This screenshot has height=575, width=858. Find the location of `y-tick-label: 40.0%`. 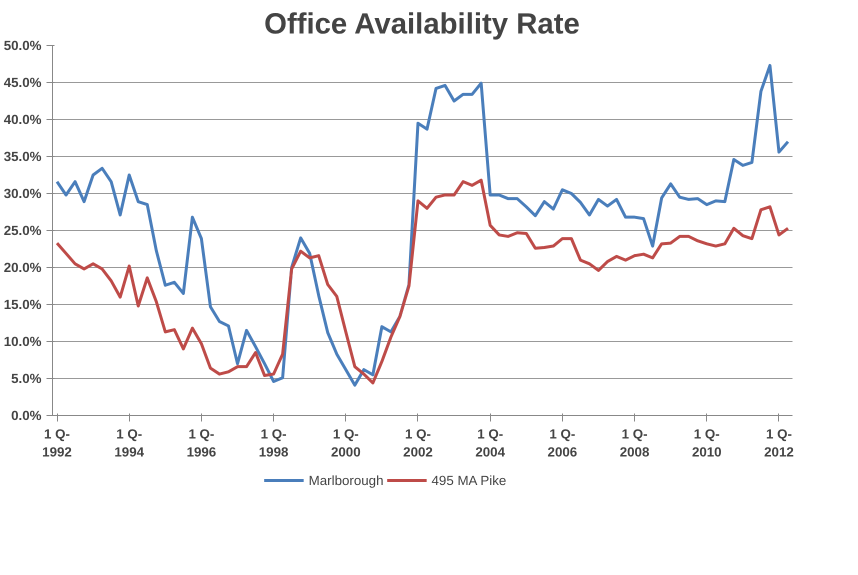

y-tick-label: 40.0% is located at coordinates (23, 119).